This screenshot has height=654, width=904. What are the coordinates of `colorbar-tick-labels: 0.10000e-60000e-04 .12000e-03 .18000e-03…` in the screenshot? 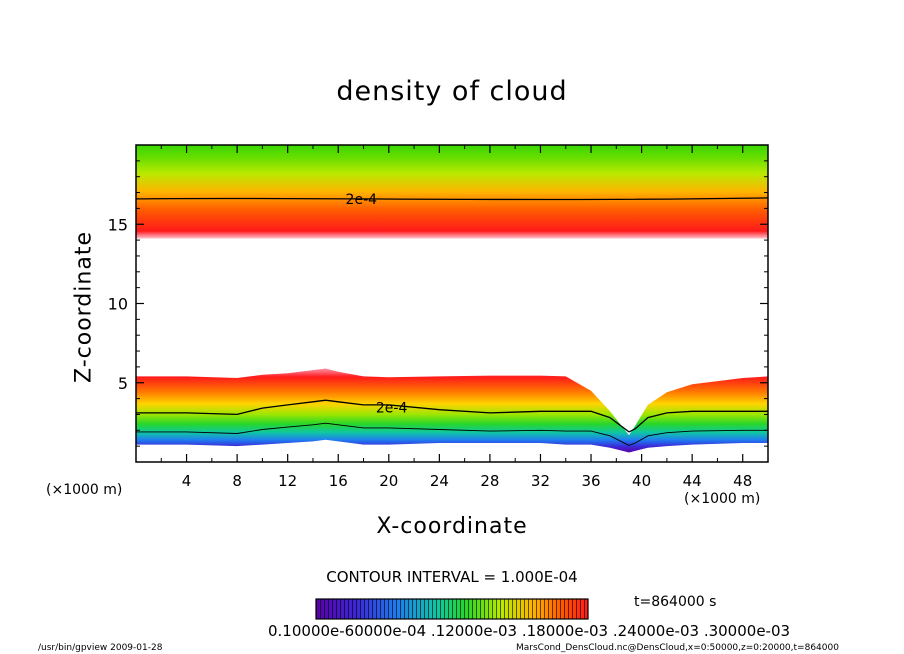 It's located at (529, 631).